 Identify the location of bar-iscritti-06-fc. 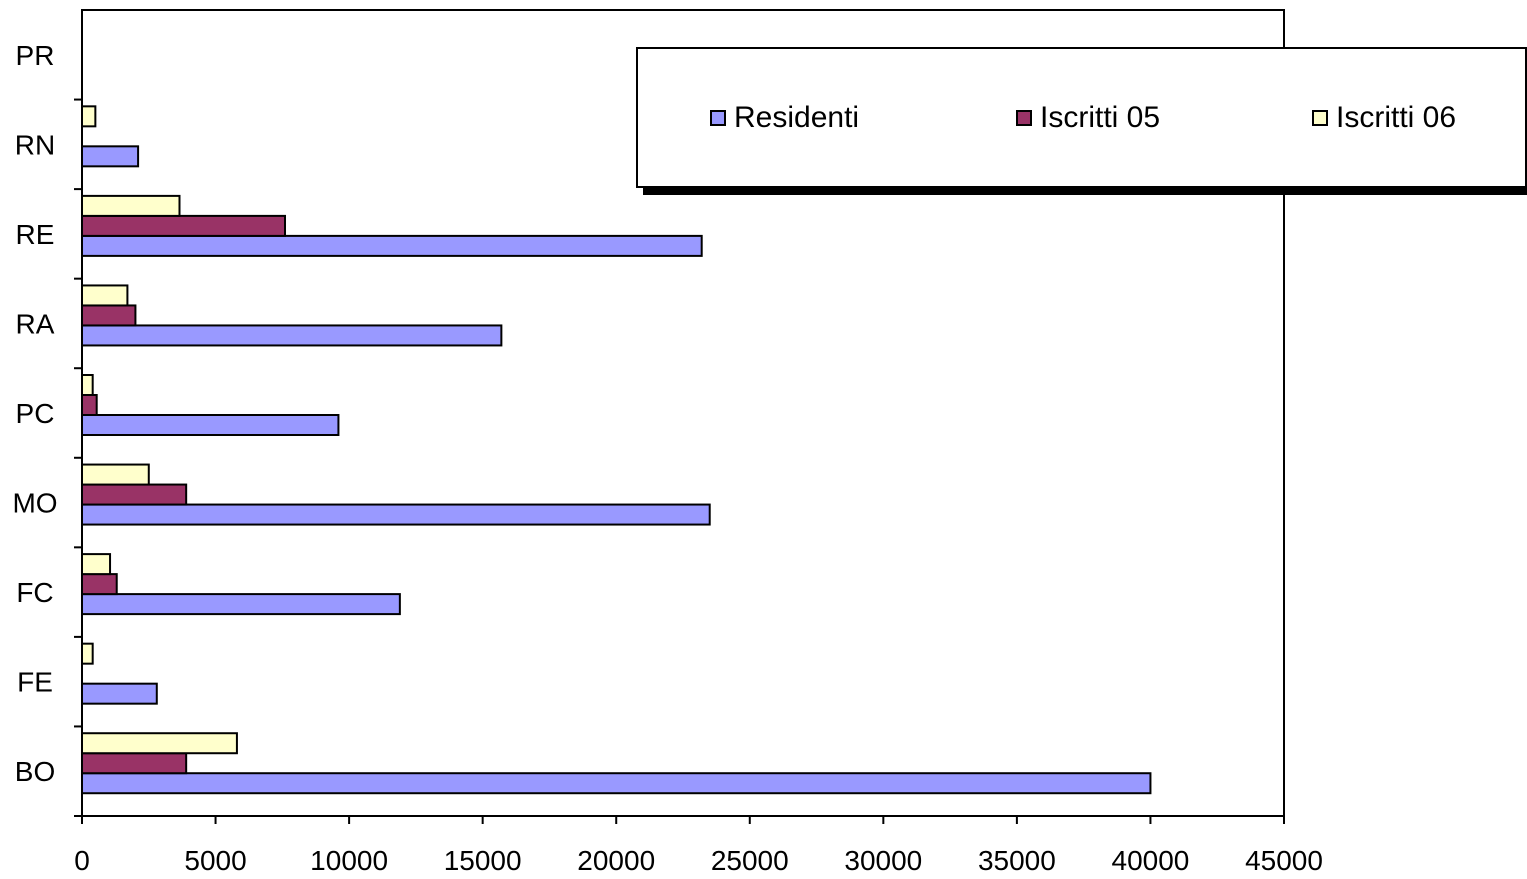
(96, 564).